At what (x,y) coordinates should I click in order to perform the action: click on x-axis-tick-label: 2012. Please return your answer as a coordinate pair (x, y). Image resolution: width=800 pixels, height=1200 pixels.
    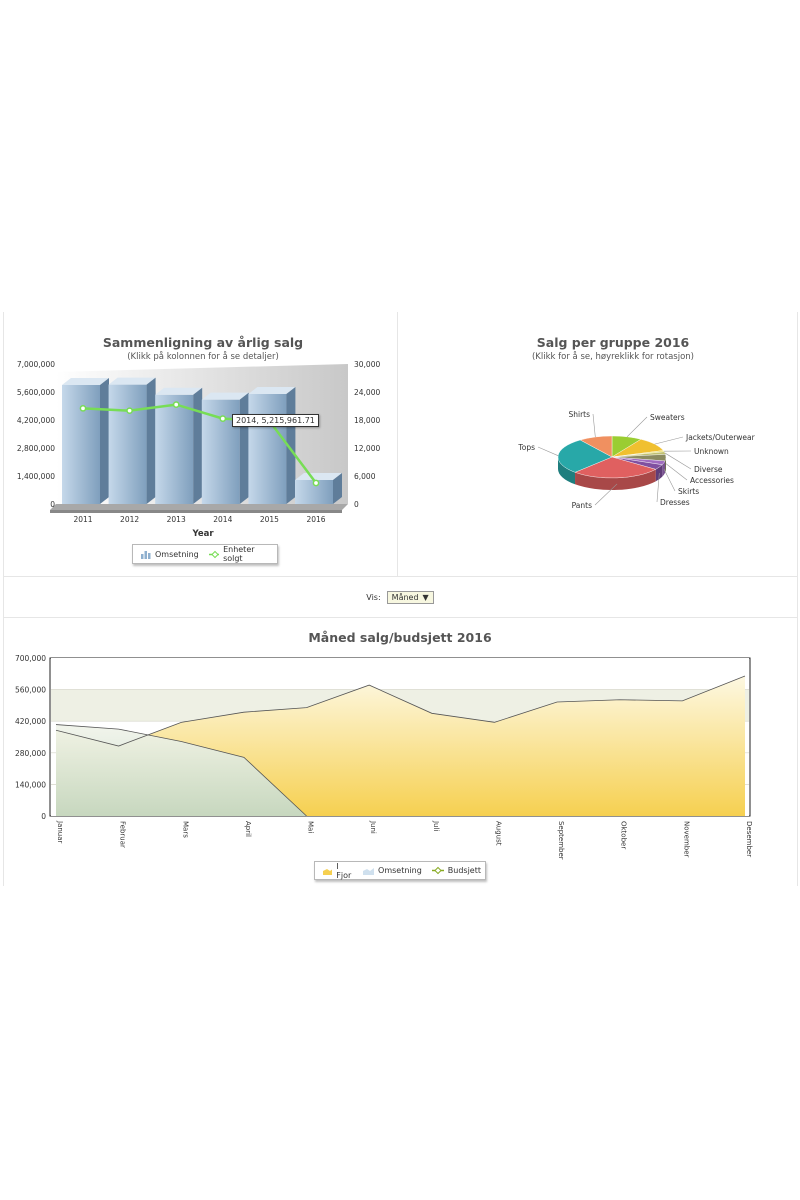
    Looking at the image, I should click on (129, 519).